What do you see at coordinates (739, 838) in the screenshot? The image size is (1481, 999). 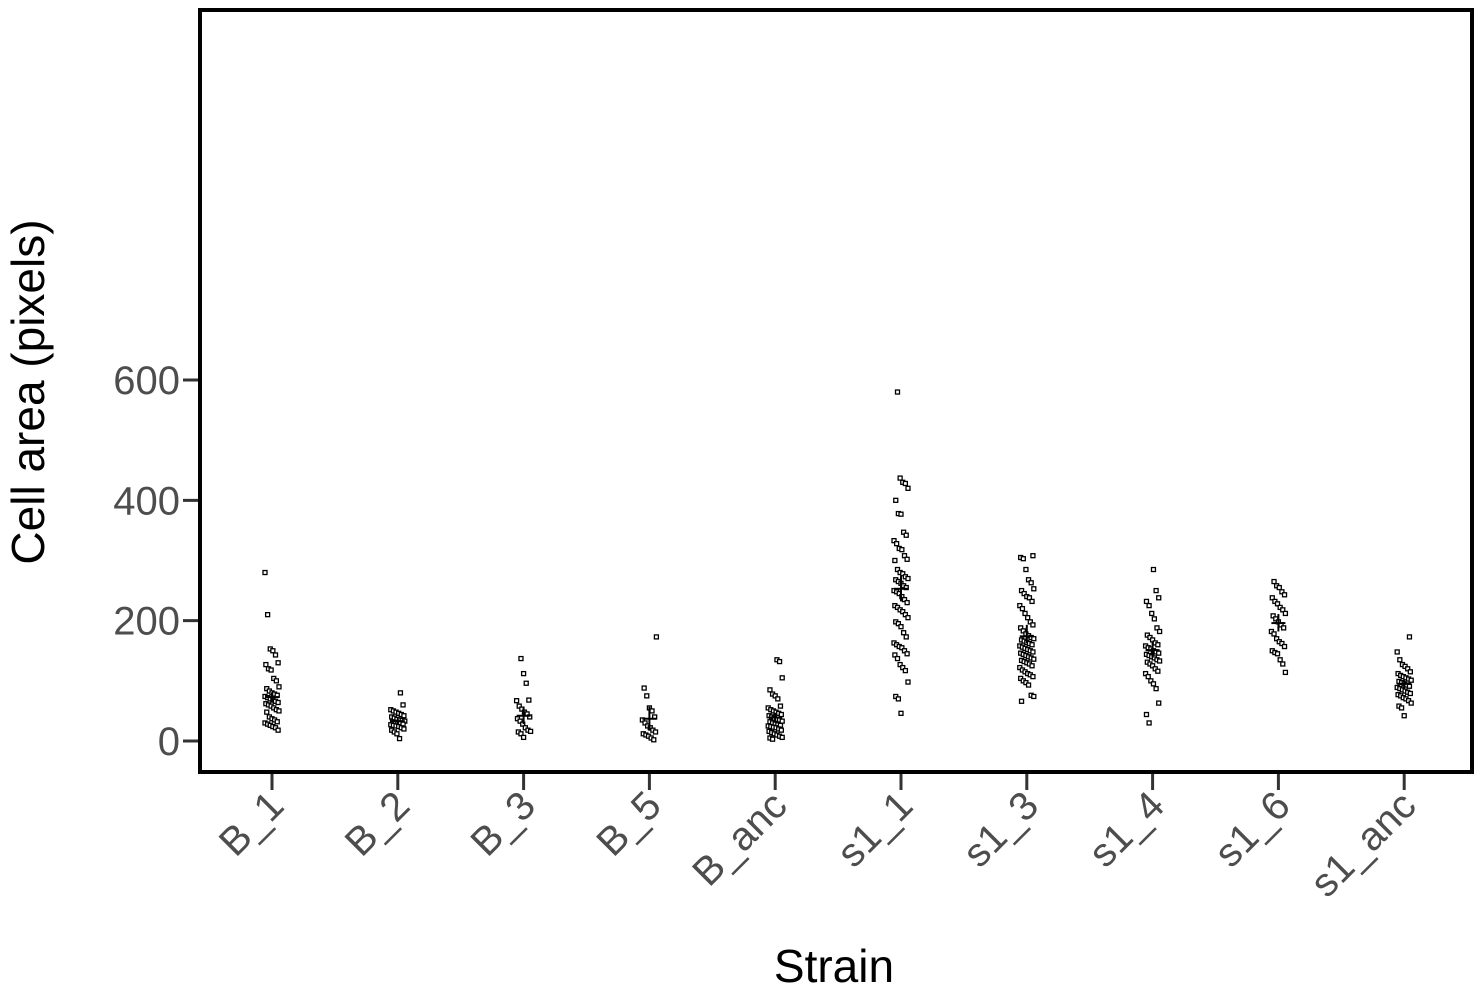 I see `x-tick-label: B_anc` at bounding box center [739, 838].